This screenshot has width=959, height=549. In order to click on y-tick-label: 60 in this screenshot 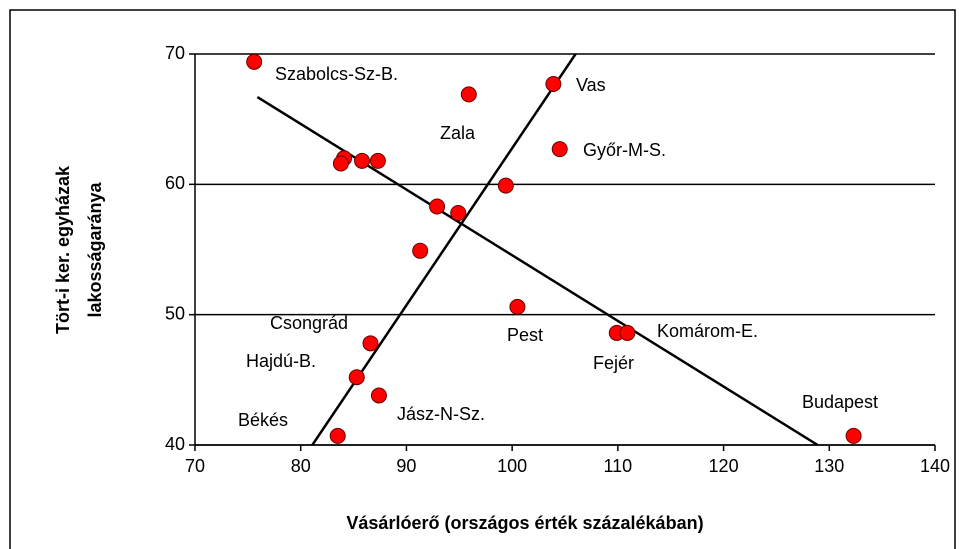, I will do `click(175, 183)`.